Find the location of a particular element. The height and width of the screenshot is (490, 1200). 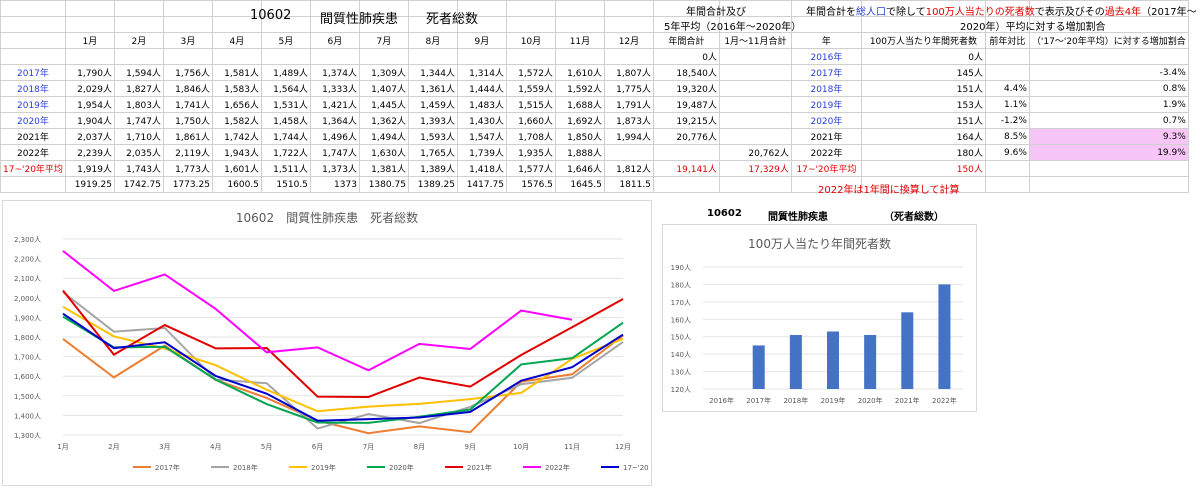

yoy-cell: -1.2% is located at coordinates (1007, 120).